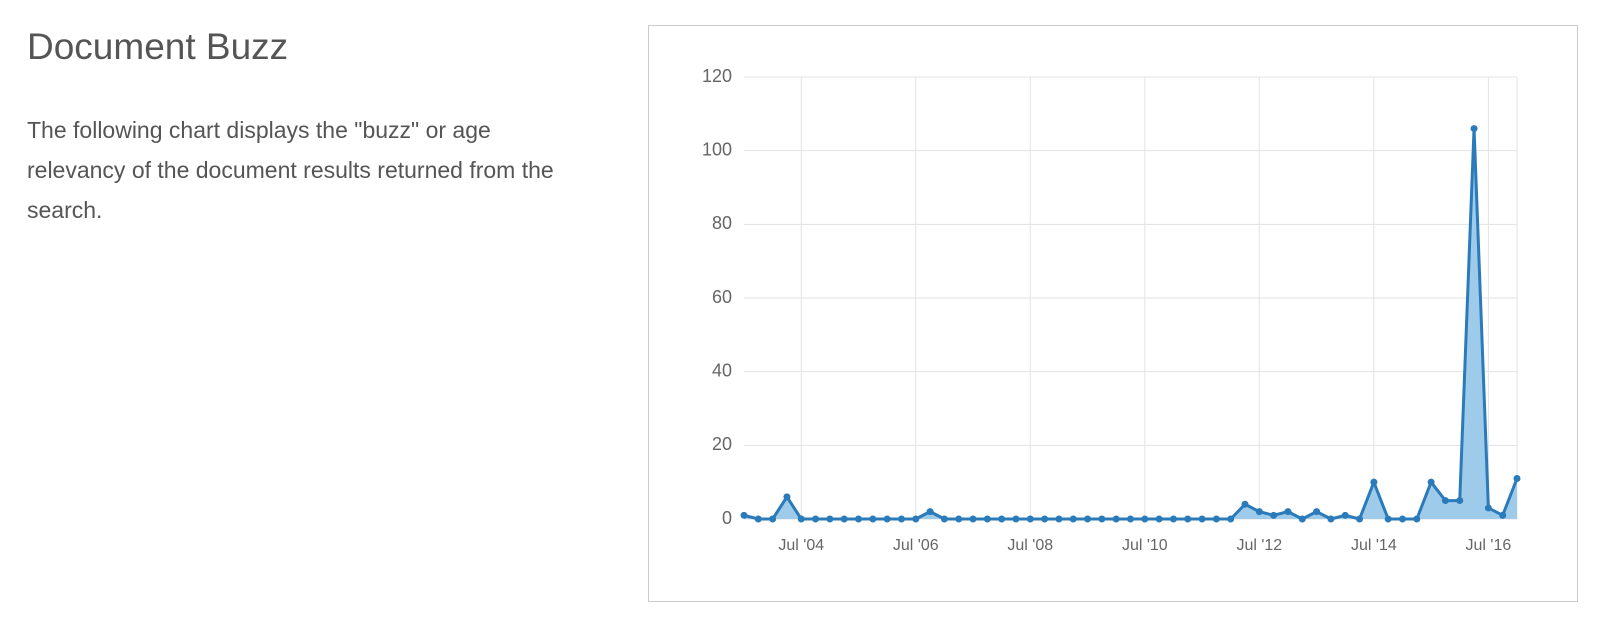  I want to click on x-tick-label: Jul '08, so click(1030, 545).